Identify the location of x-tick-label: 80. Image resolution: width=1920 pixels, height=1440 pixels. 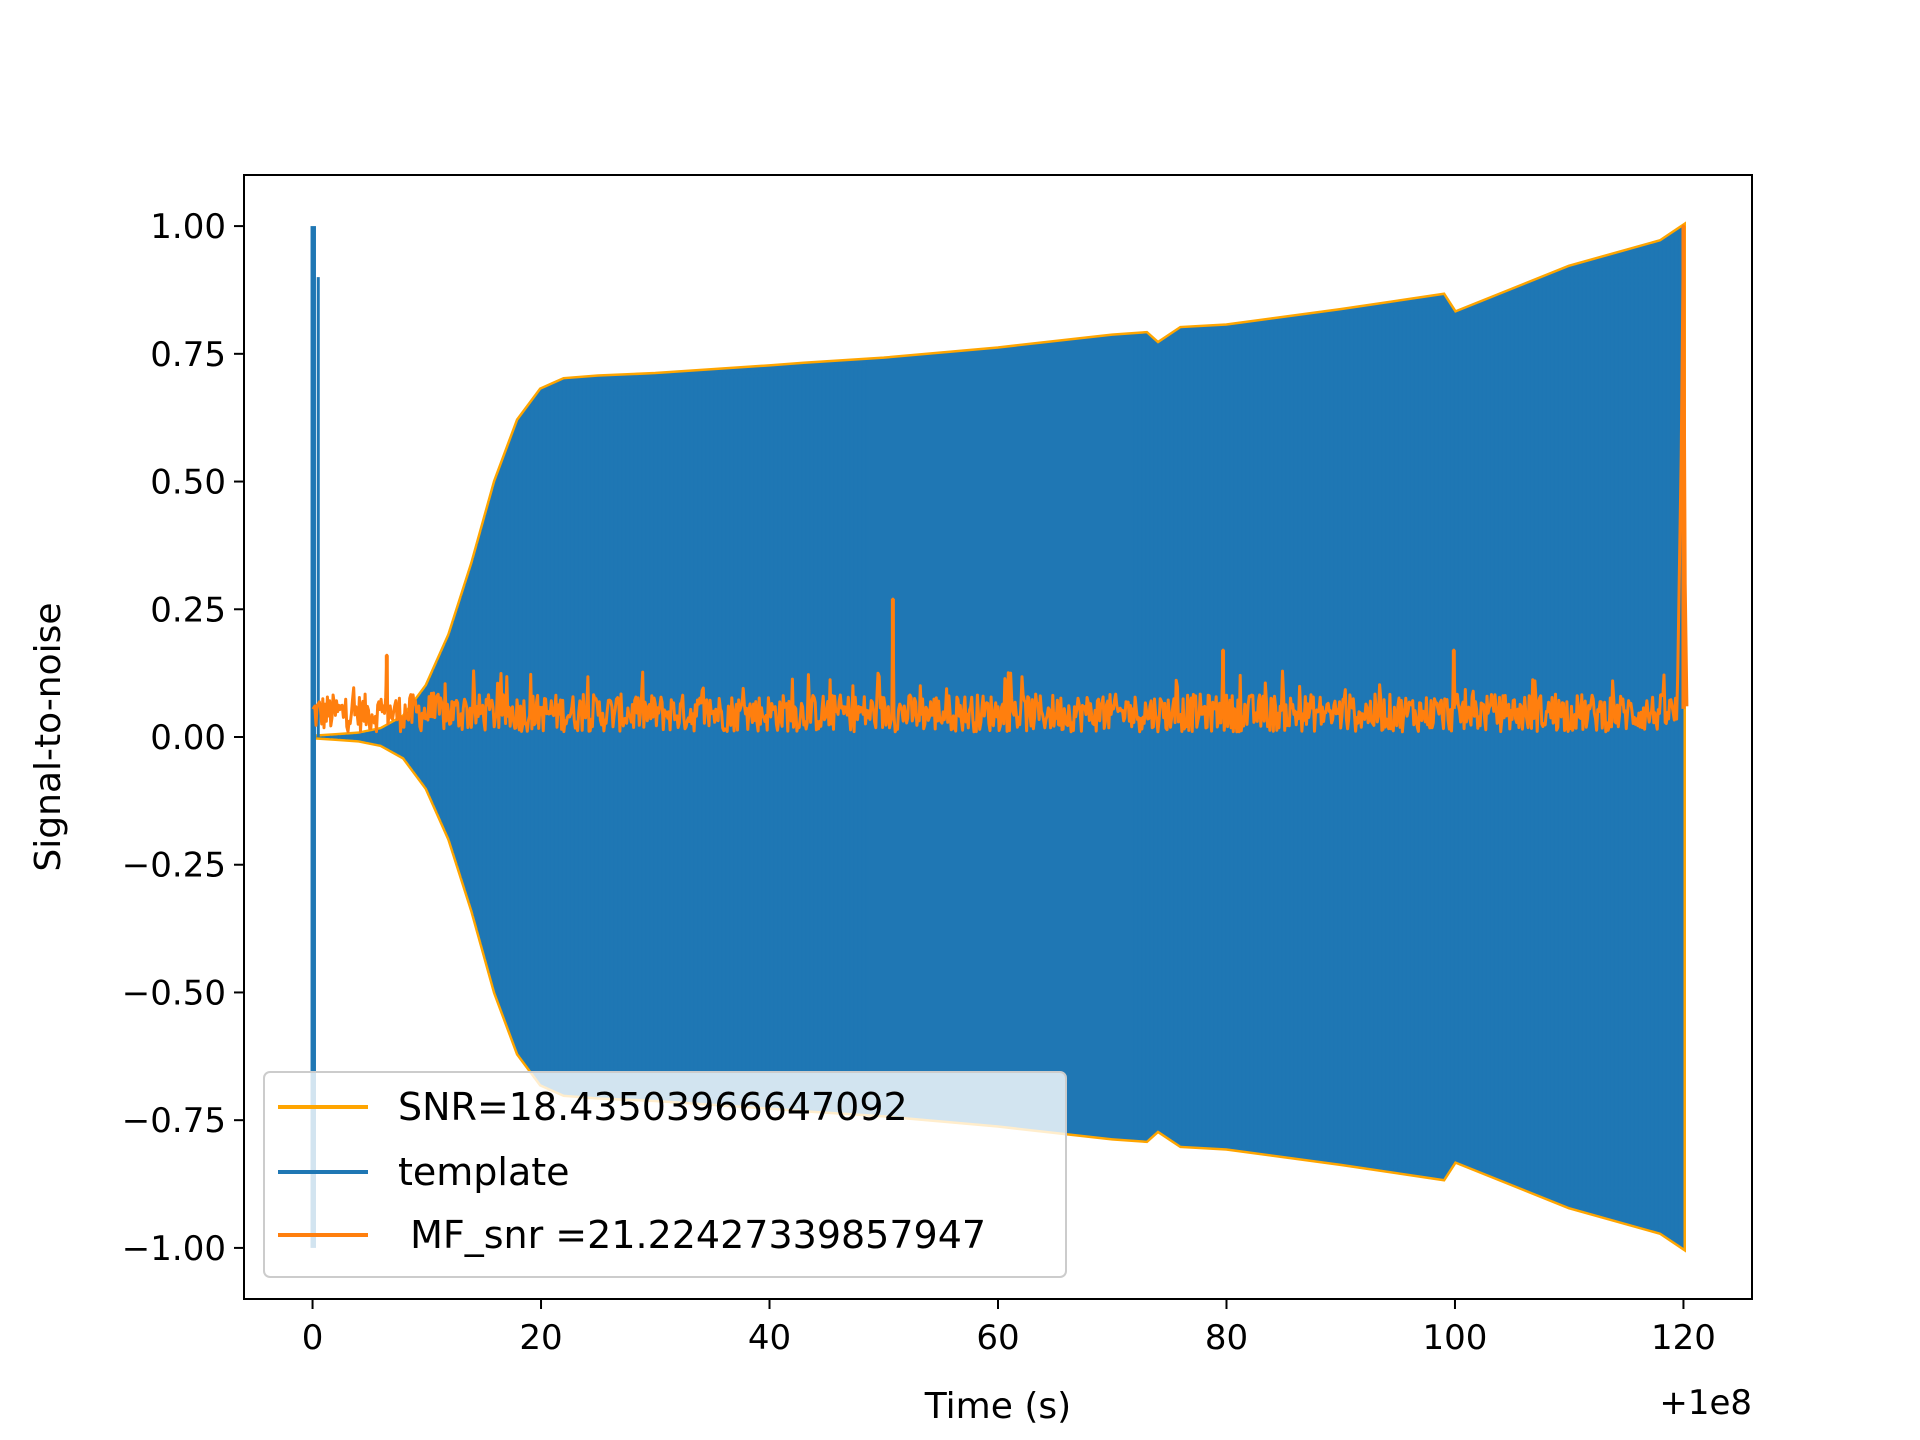
(1226, 1338).